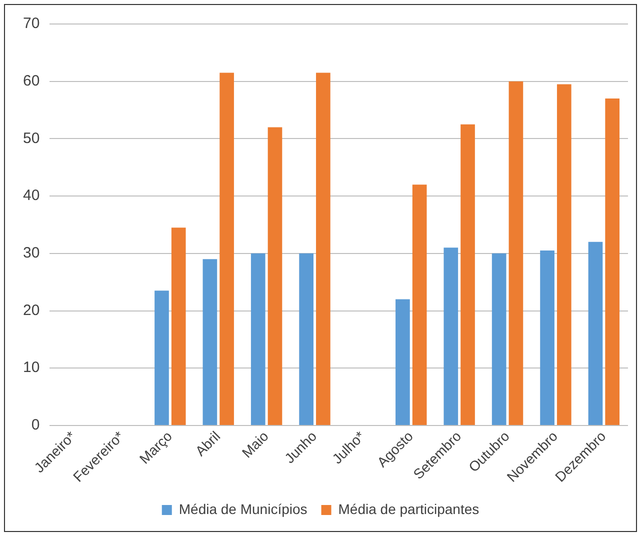 Image resolution: width=643 pixels, height=538 pixels. I want to click on legend-label: Média de Municípios, so click(243, 508).